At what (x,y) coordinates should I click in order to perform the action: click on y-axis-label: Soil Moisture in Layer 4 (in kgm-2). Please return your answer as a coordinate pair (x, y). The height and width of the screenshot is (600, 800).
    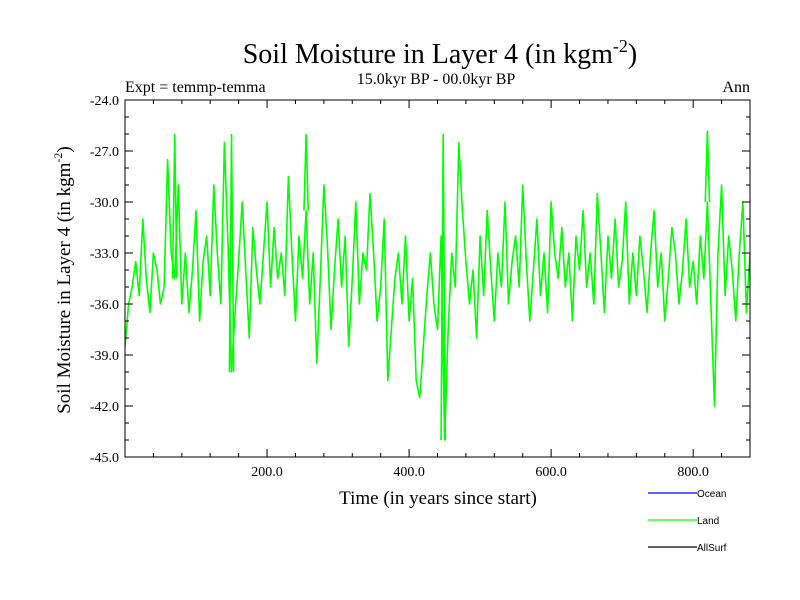
    Looking at the image, I should click on (63, 280).